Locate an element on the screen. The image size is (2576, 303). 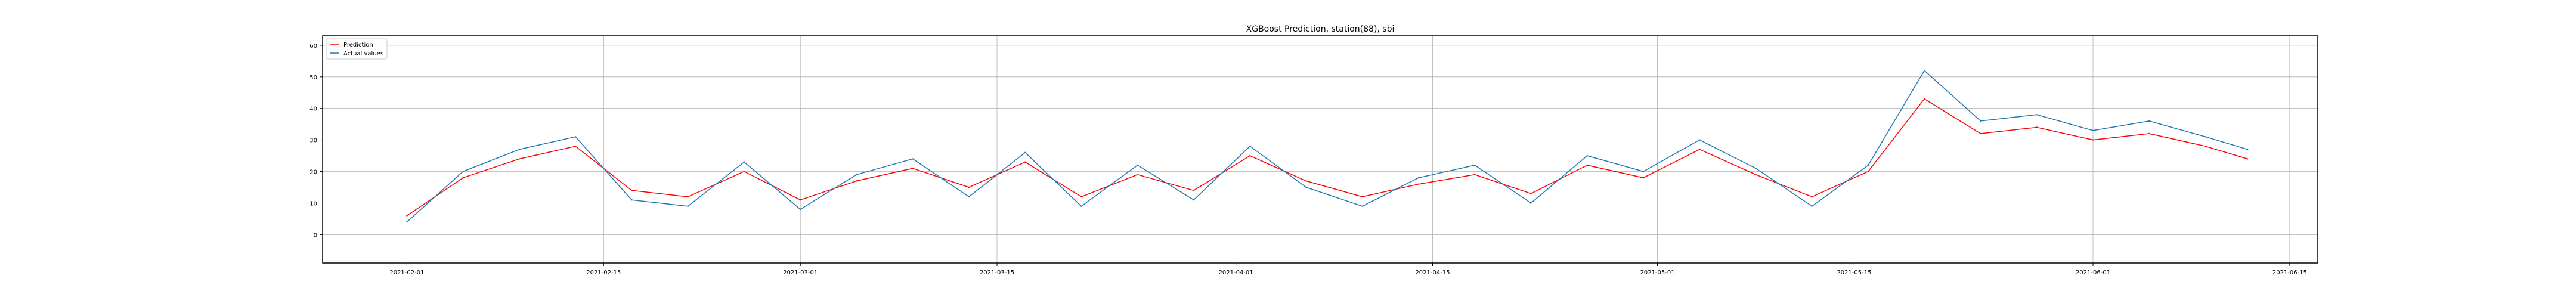
x-tick-label: 2021-05-15 is located at coordinates (1854, 273).